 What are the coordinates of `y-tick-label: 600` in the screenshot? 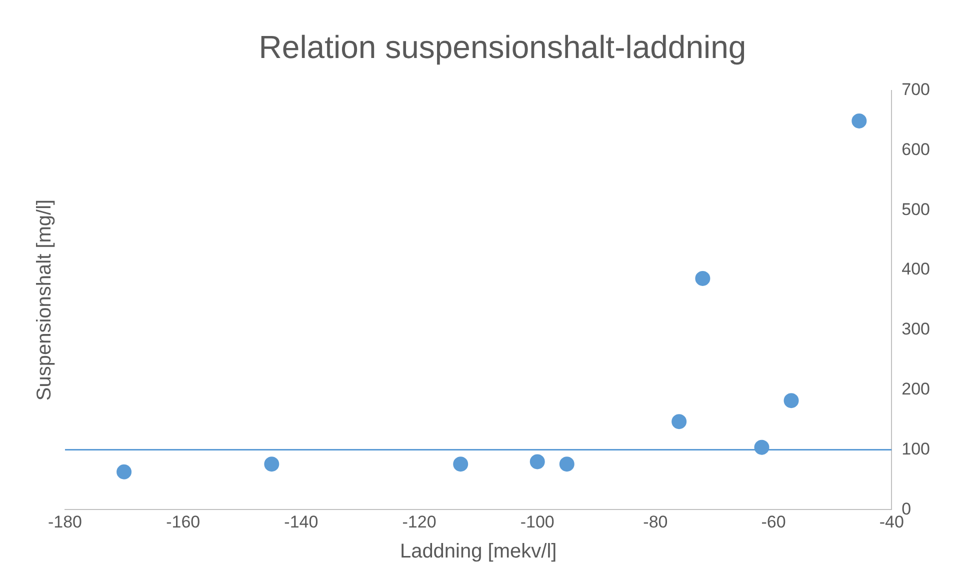 It's located at (916, 149).